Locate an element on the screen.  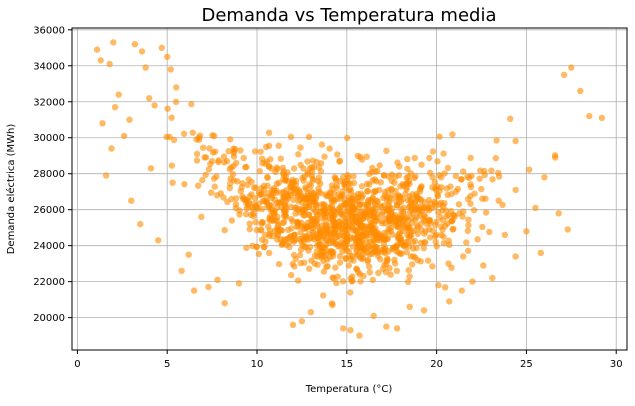
y-axis-label: Demanda eléctrica (MWh) is located at coordinates (11, 189).